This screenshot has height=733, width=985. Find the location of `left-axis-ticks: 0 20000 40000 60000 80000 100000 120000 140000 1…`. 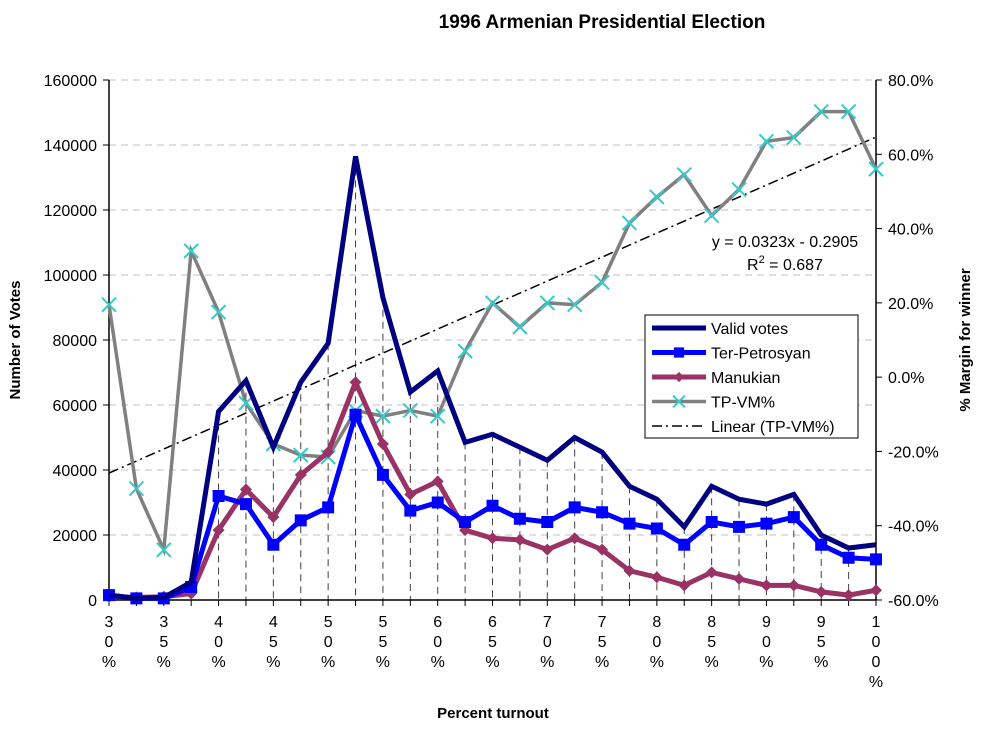

left-axis-ticks: 0 20000 40000 60000 80000 100000 120000 140000 1… is located at coordinates (76, 341).